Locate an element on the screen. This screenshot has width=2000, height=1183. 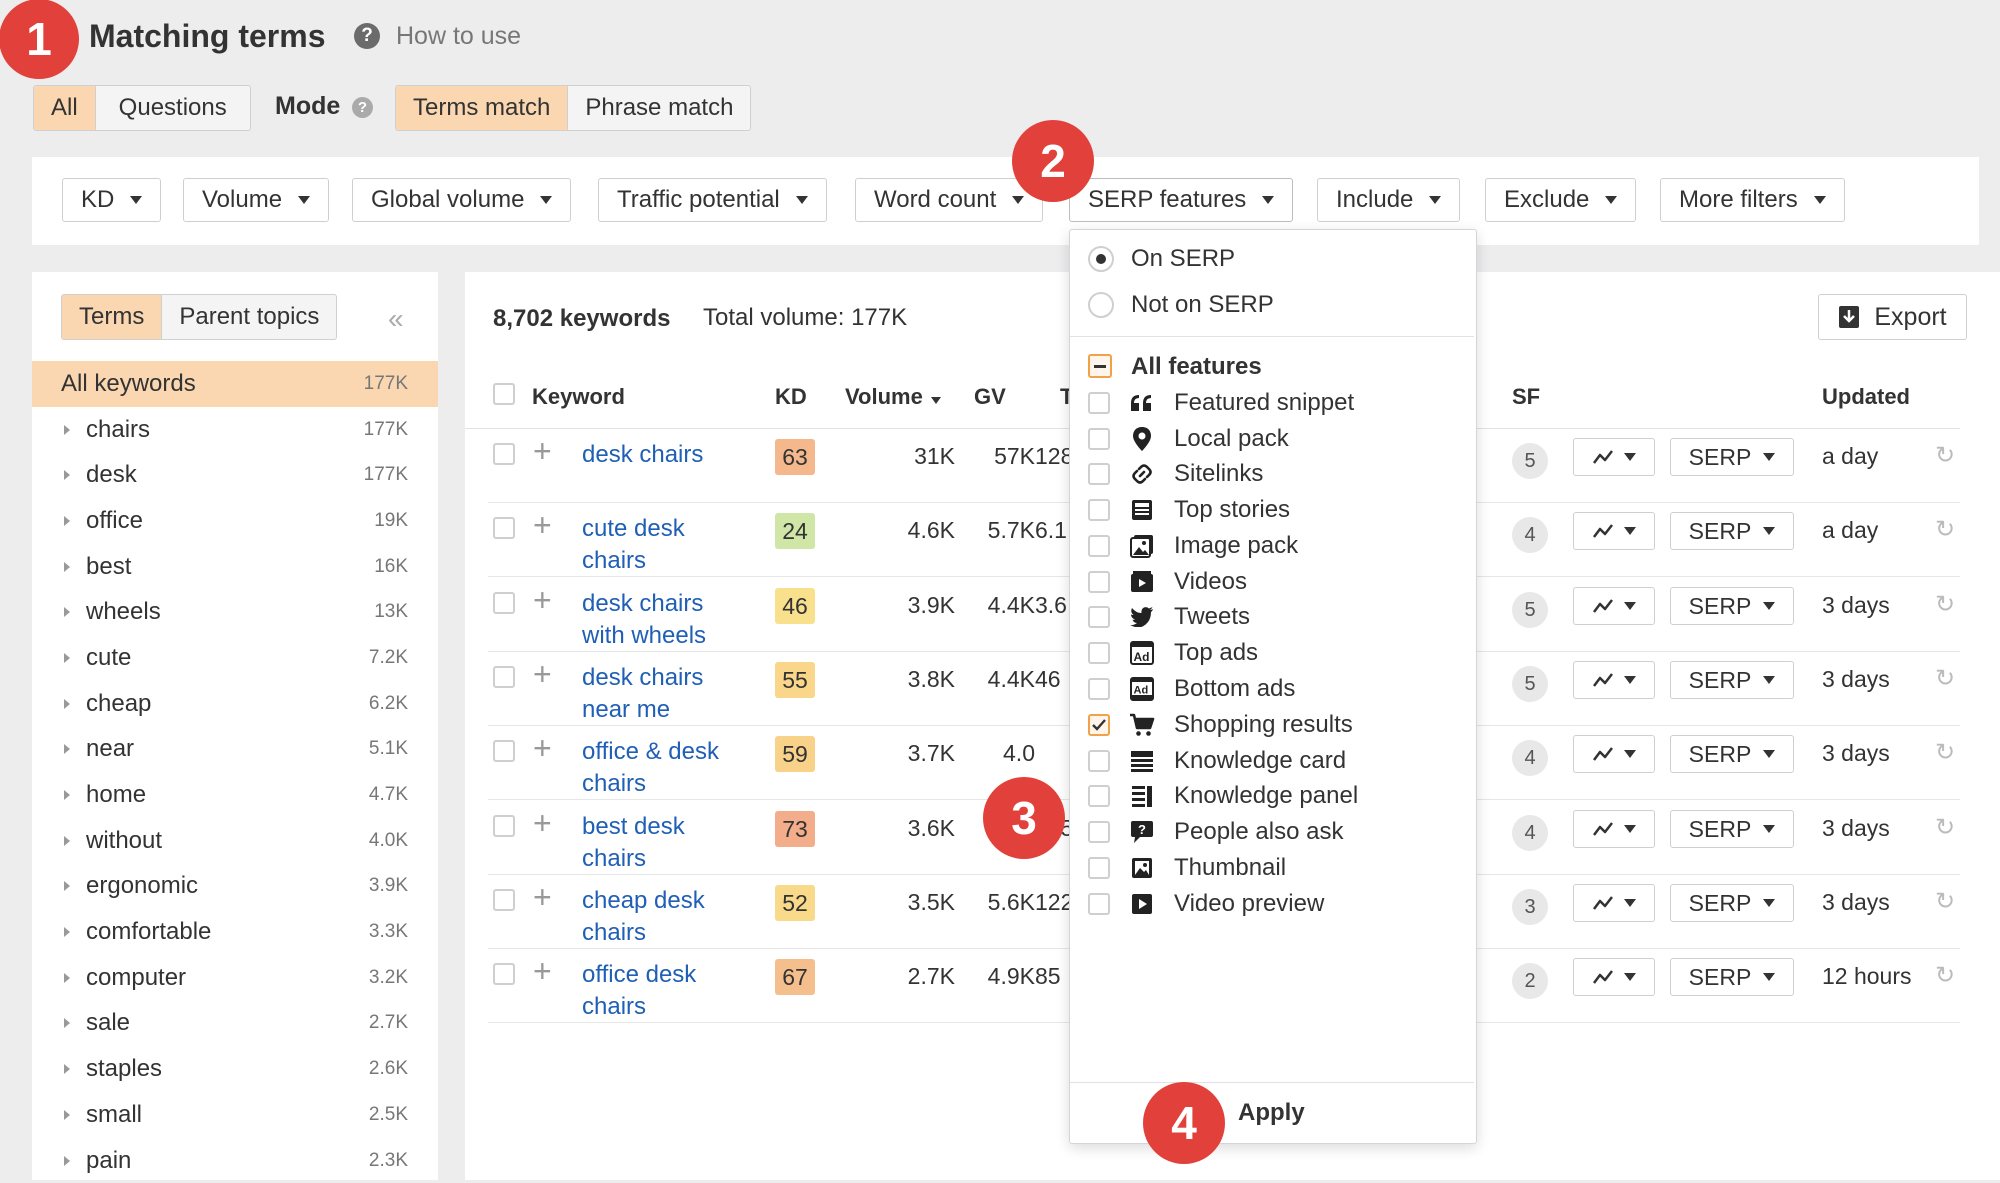
keyword-link: desk chairs is located at coordinates (643, 454).